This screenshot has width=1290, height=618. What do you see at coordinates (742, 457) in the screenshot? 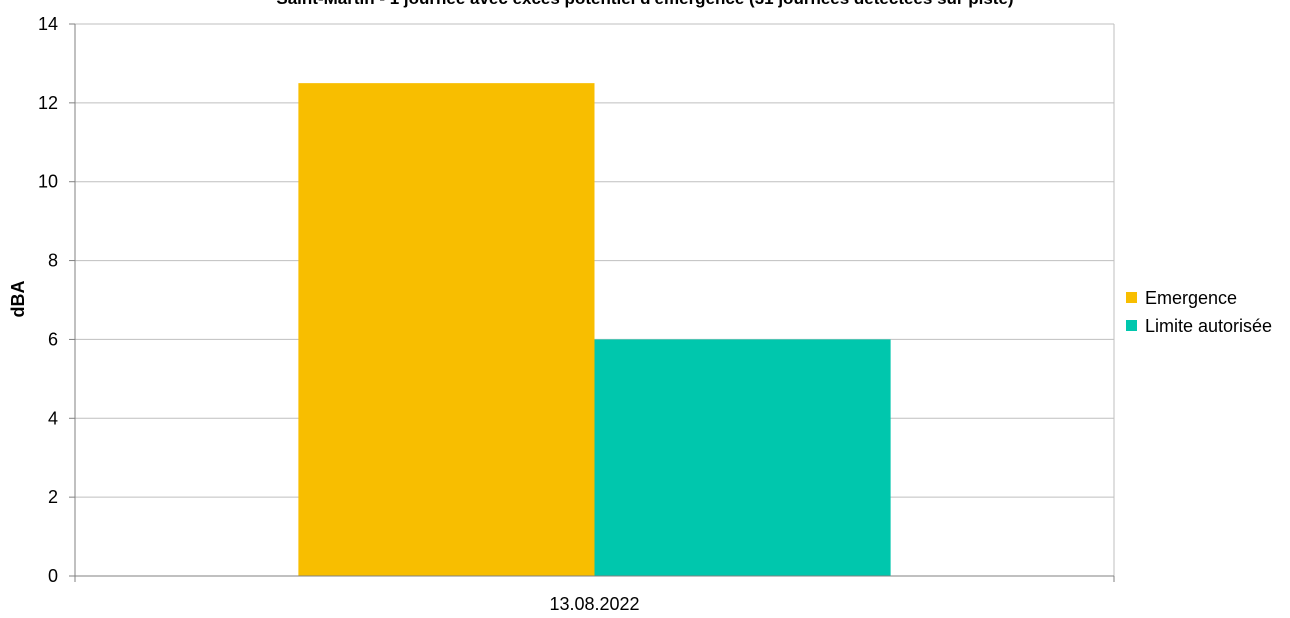
I see `bar-limite-autoris-e` at bounding box center [742, 457].